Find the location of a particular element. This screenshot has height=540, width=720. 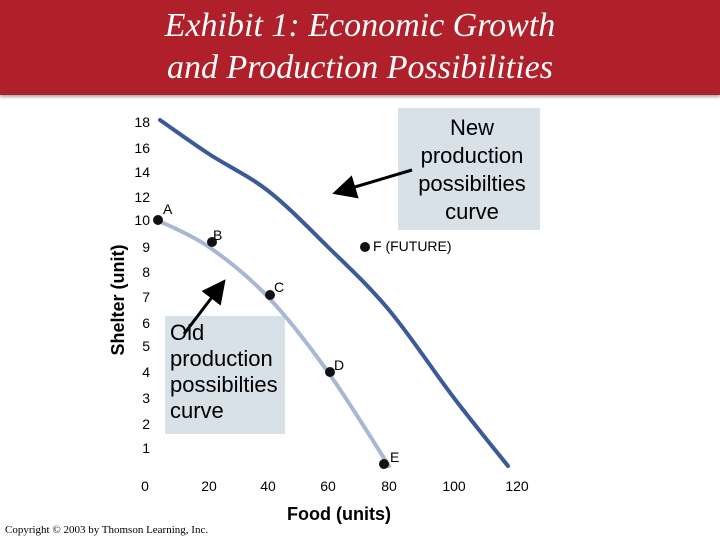

old-curve-callout-line: possibilties is located at coordinates (224, 384).